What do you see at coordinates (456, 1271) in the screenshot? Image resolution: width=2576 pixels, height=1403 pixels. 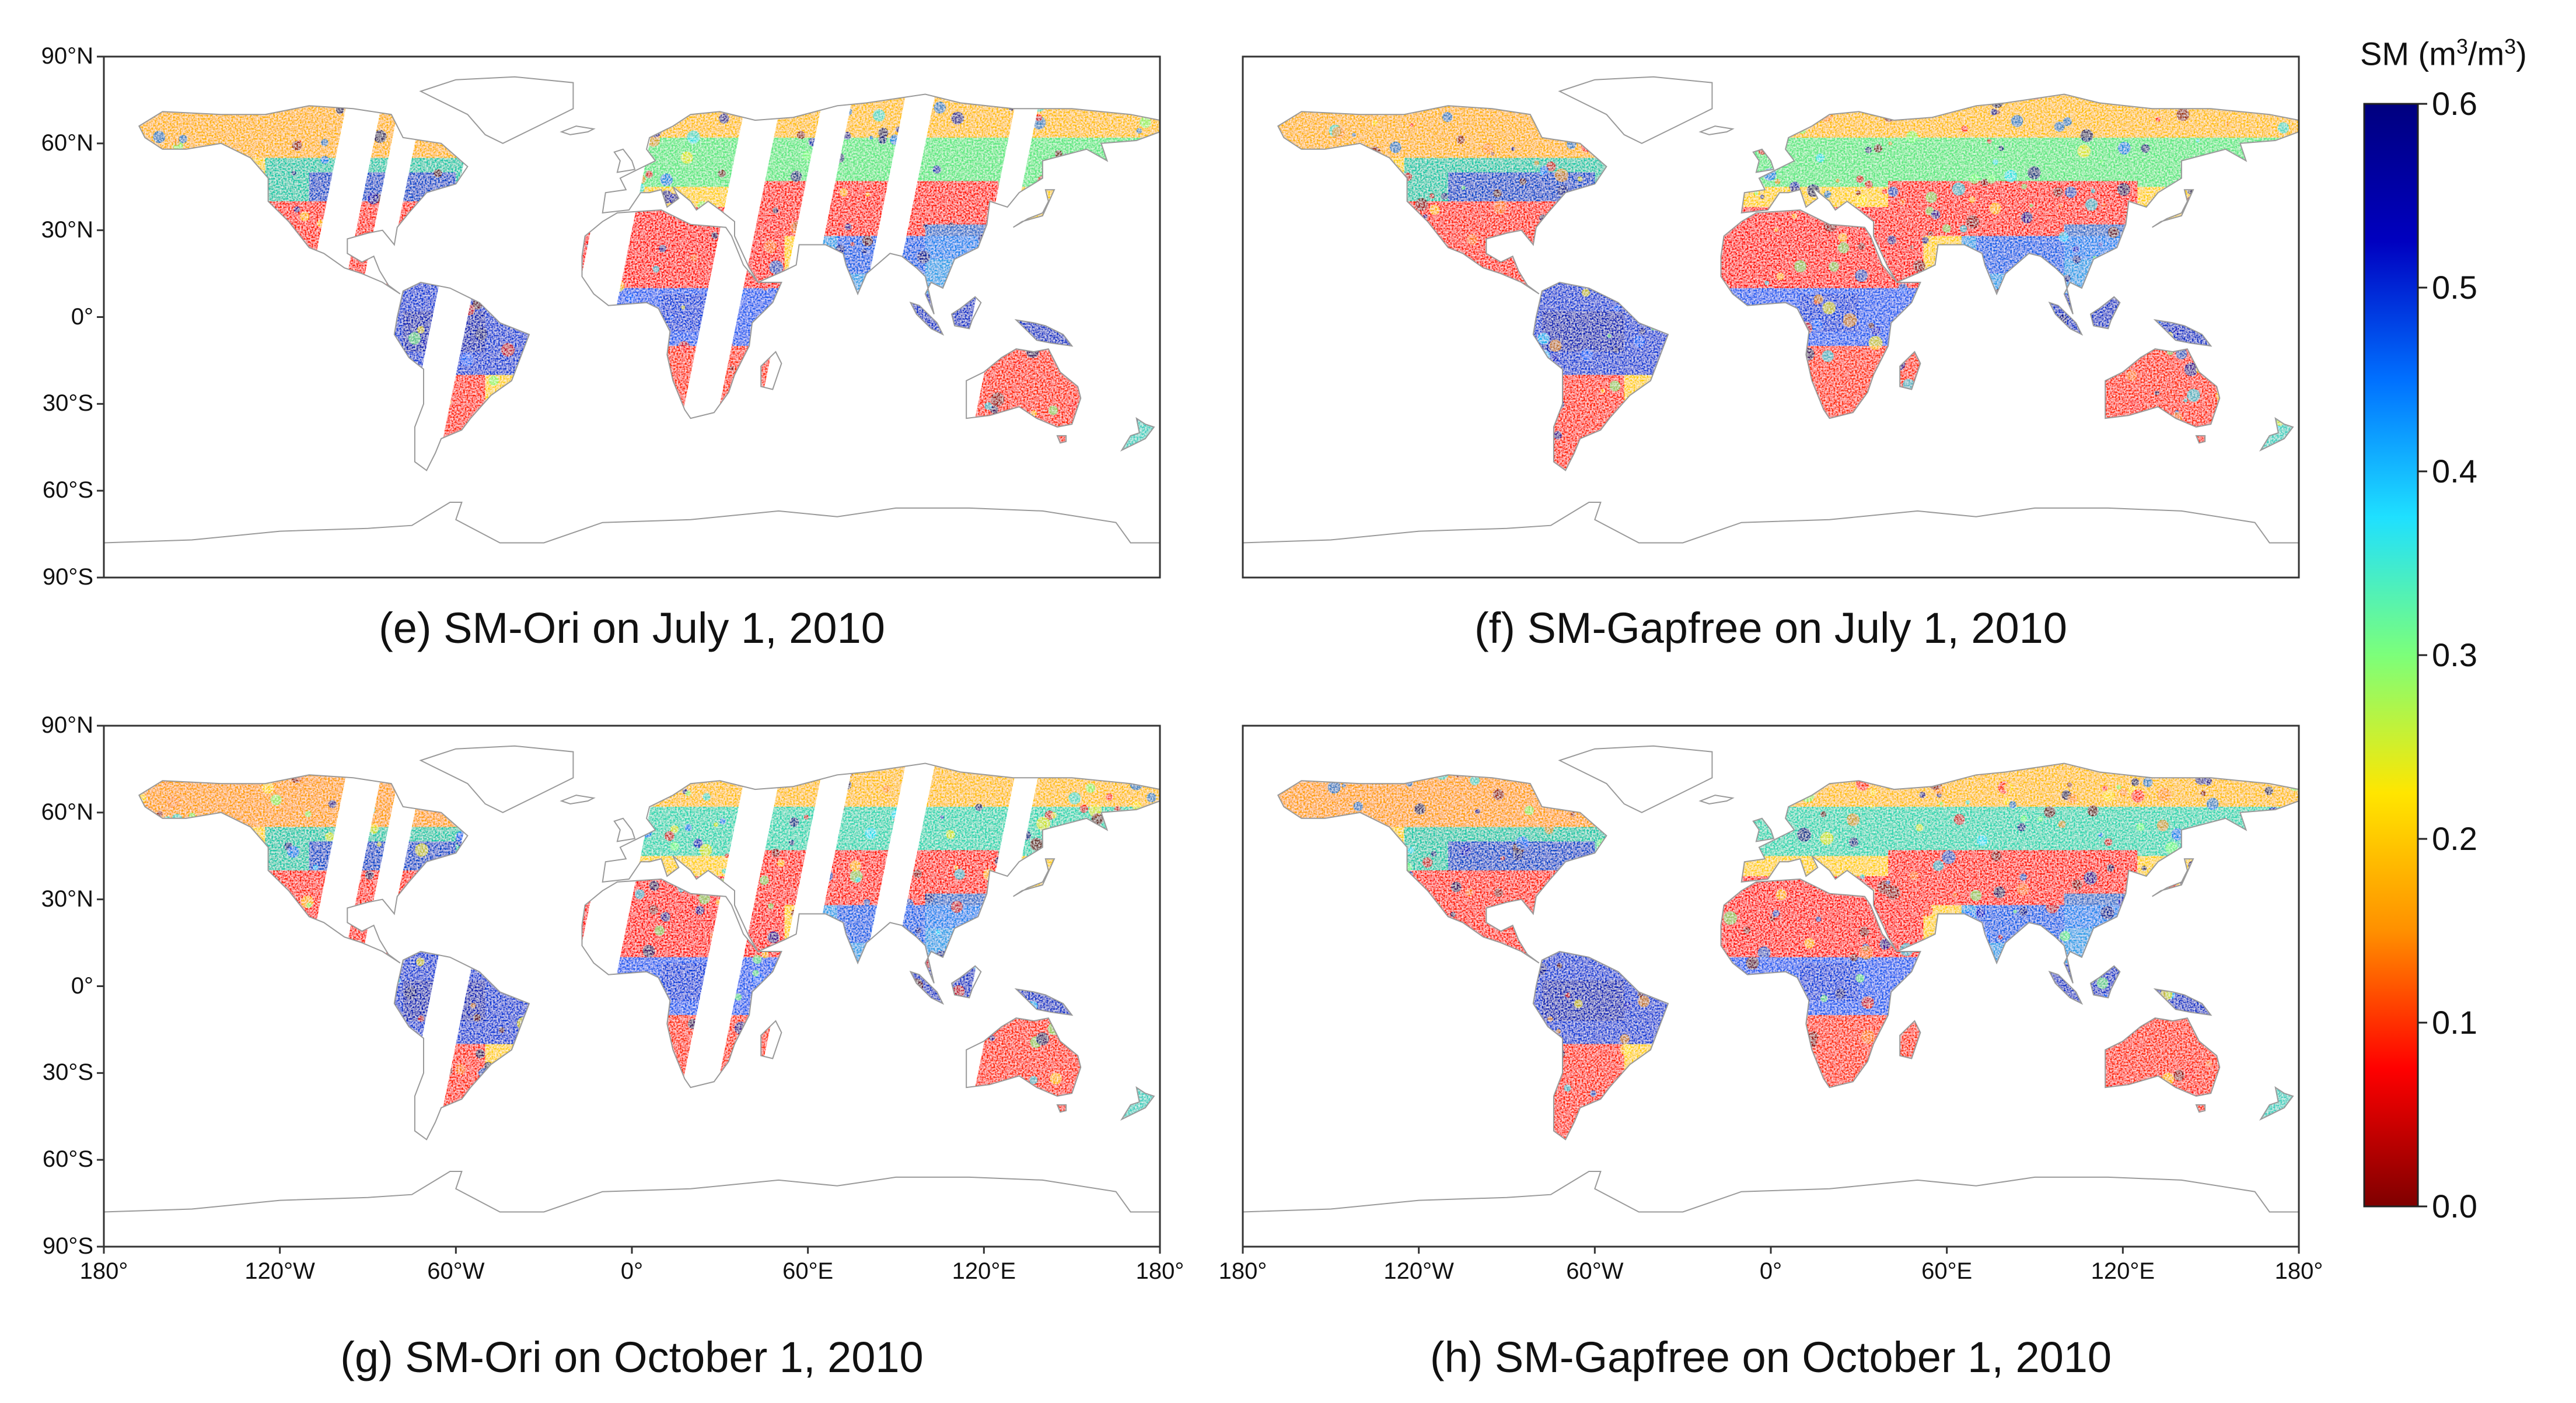 I see `lon-tick-label: 60°W` at bounding box center [456, 1271].